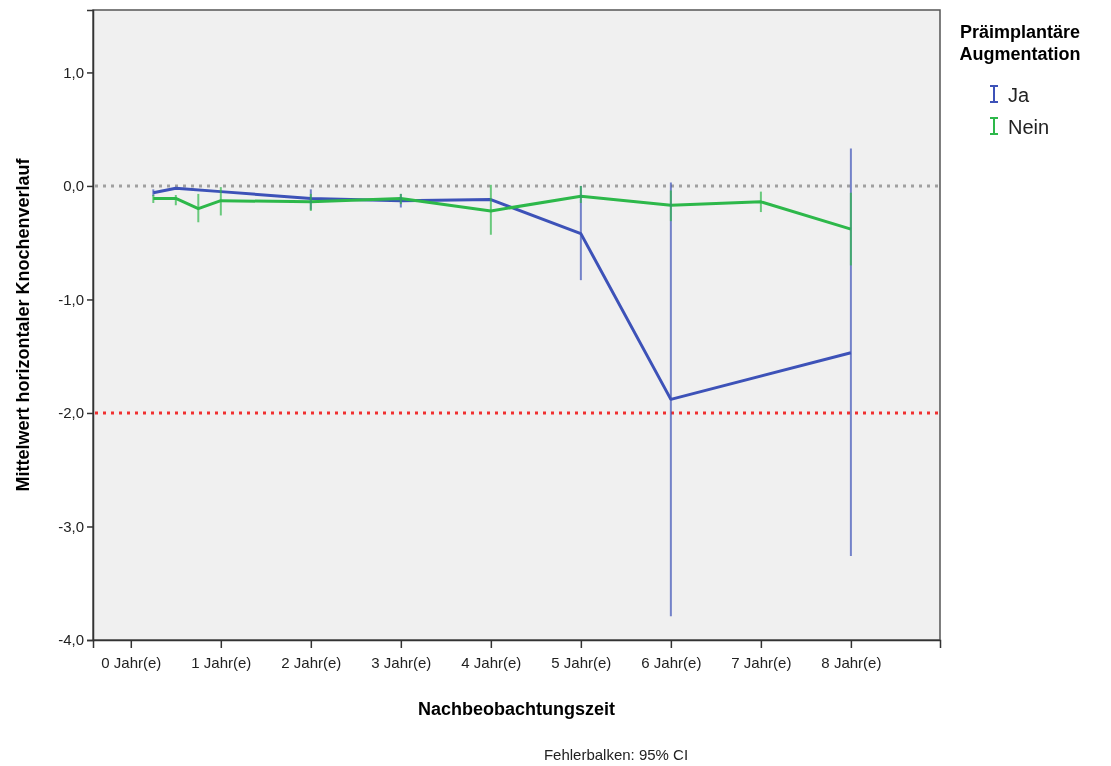 The image size is (1111, 766). What do you see at coordinates (761, 662) in the screenshot?
I see `x-tick-label: 7 Jahr(e)` at bounding box center [761, 662].